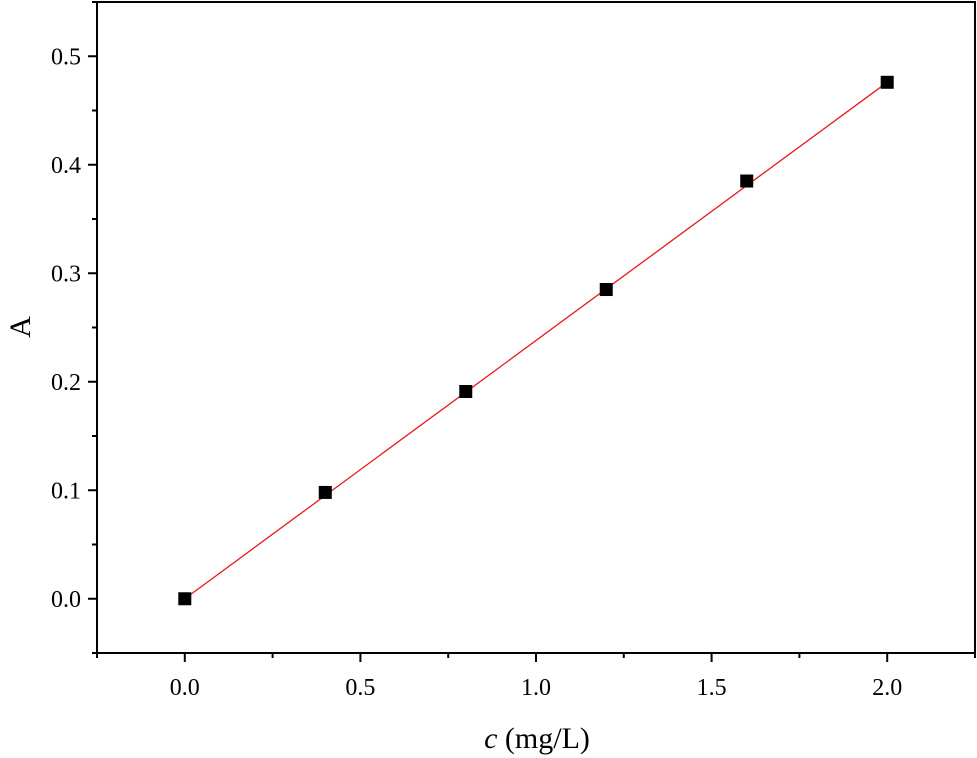  What do you see at coordinates (185, 688) in the screenshot?
I see `x-tick-label: 0.0` at bounding box center [185, 688].